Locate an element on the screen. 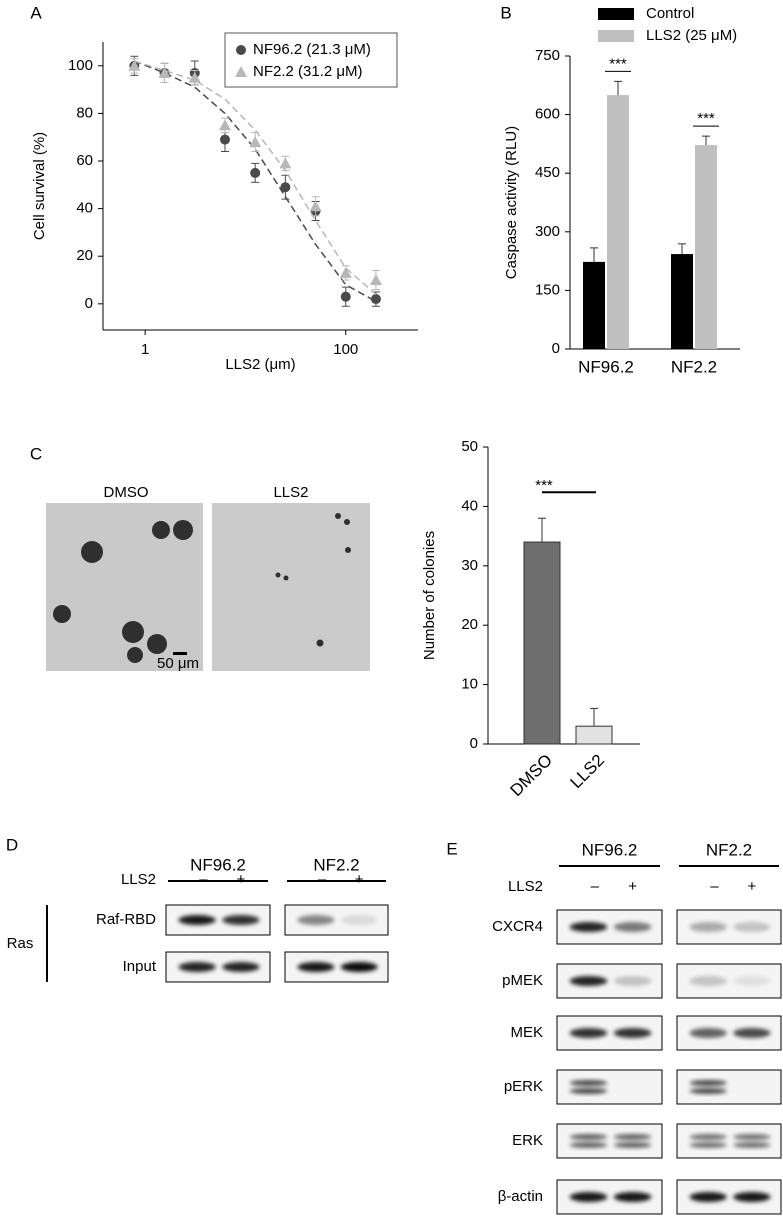  y-tick-label: 150 is located at coordinates (547, 289).